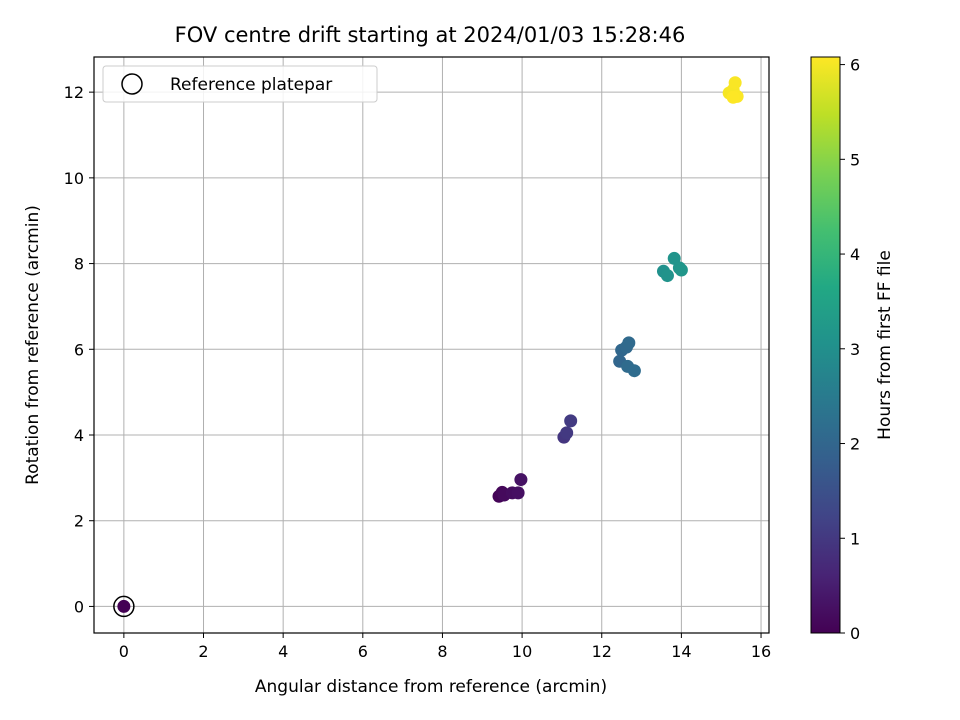 The image size is (960, 720). What do you see at coordinates (79, 521) in the screenshot?
I see `y-tick-label: 2` at bounding box center [79, 521].